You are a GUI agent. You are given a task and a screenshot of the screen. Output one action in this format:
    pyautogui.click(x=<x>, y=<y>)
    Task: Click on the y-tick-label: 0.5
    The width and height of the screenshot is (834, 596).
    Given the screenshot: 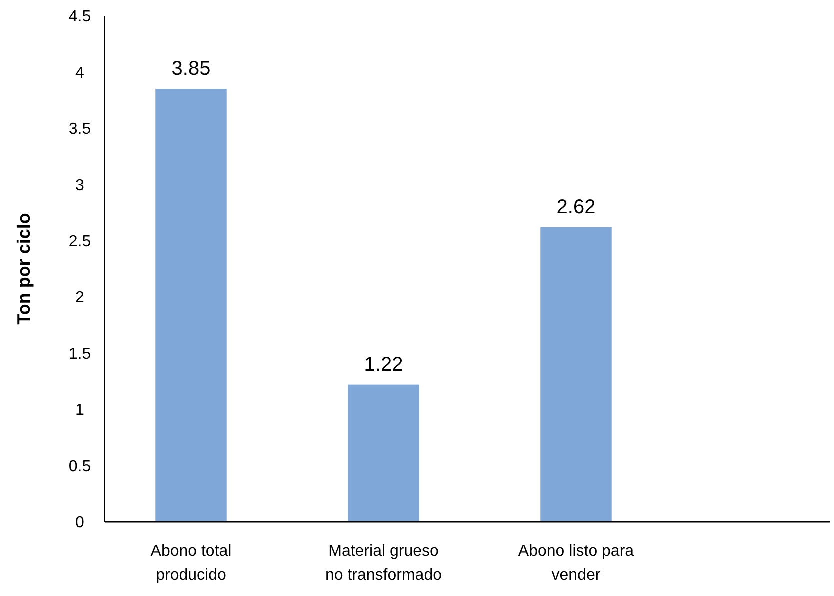 What is the action you would take?
    pyautogui.click(x=80, y=467)
    